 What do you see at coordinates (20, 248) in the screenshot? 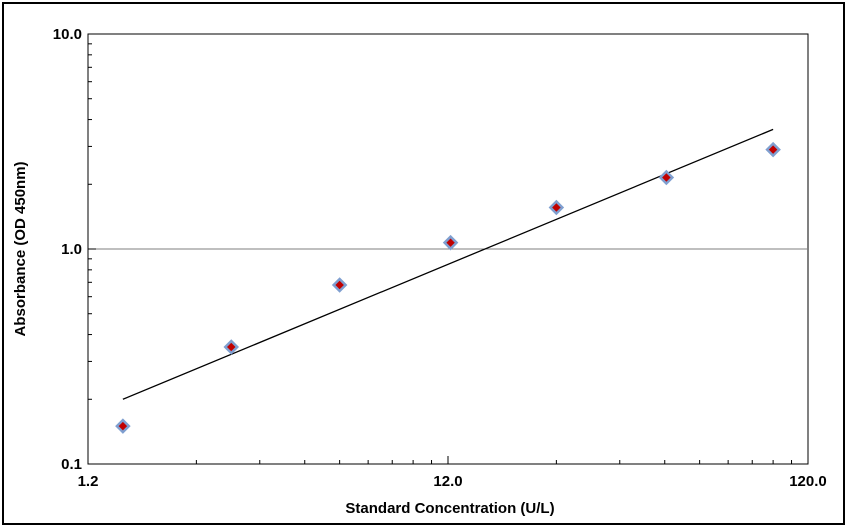
I see `y-axis-title: Absorbance (OD 450nm)` at bounding box center [20, 248].